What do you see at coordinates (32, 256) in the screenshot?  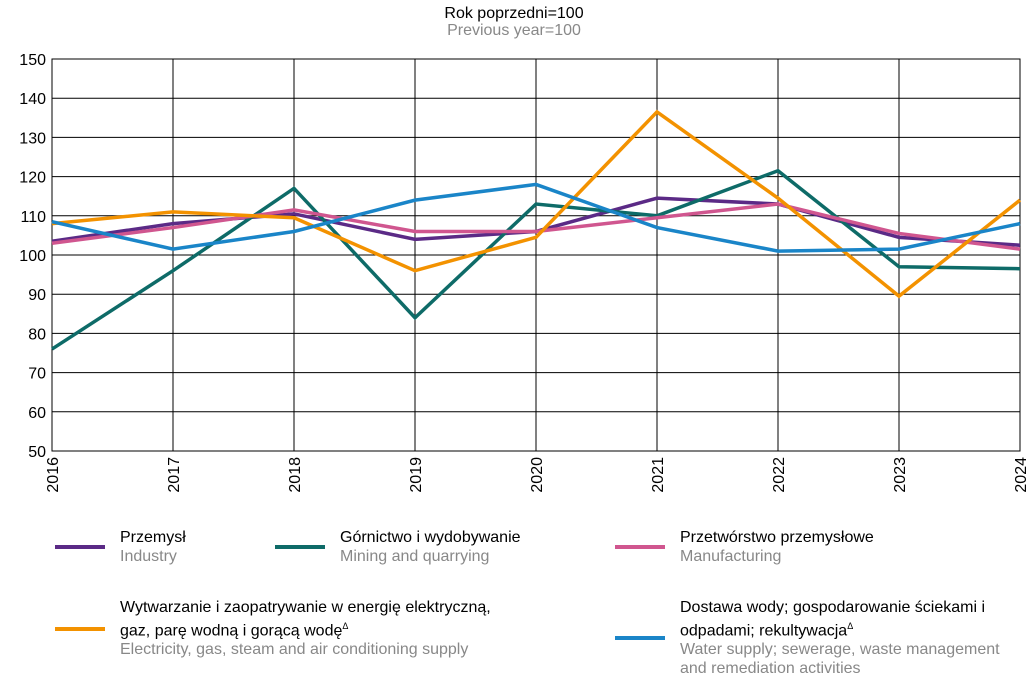 I see `y-tick-label: 100` at bounding box center [32, 256].